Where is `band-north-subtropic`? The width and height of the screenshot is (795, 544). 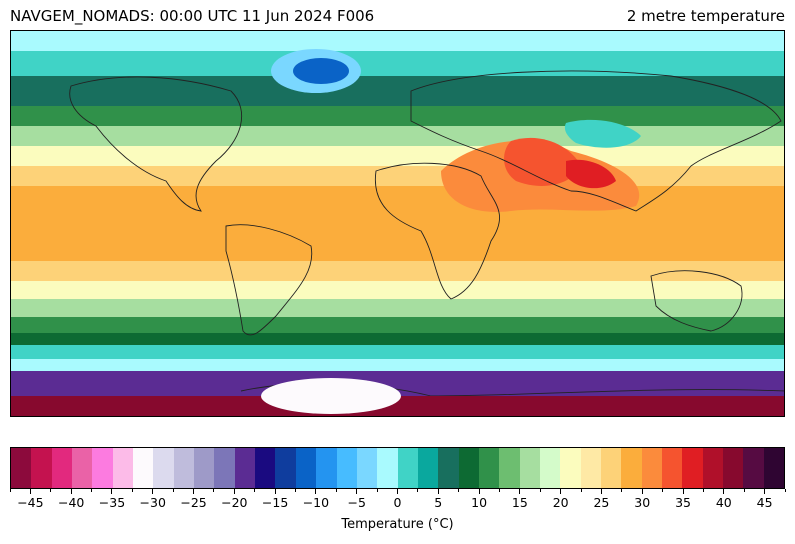 band-north-subtropic is located at coordinates (397, 156).